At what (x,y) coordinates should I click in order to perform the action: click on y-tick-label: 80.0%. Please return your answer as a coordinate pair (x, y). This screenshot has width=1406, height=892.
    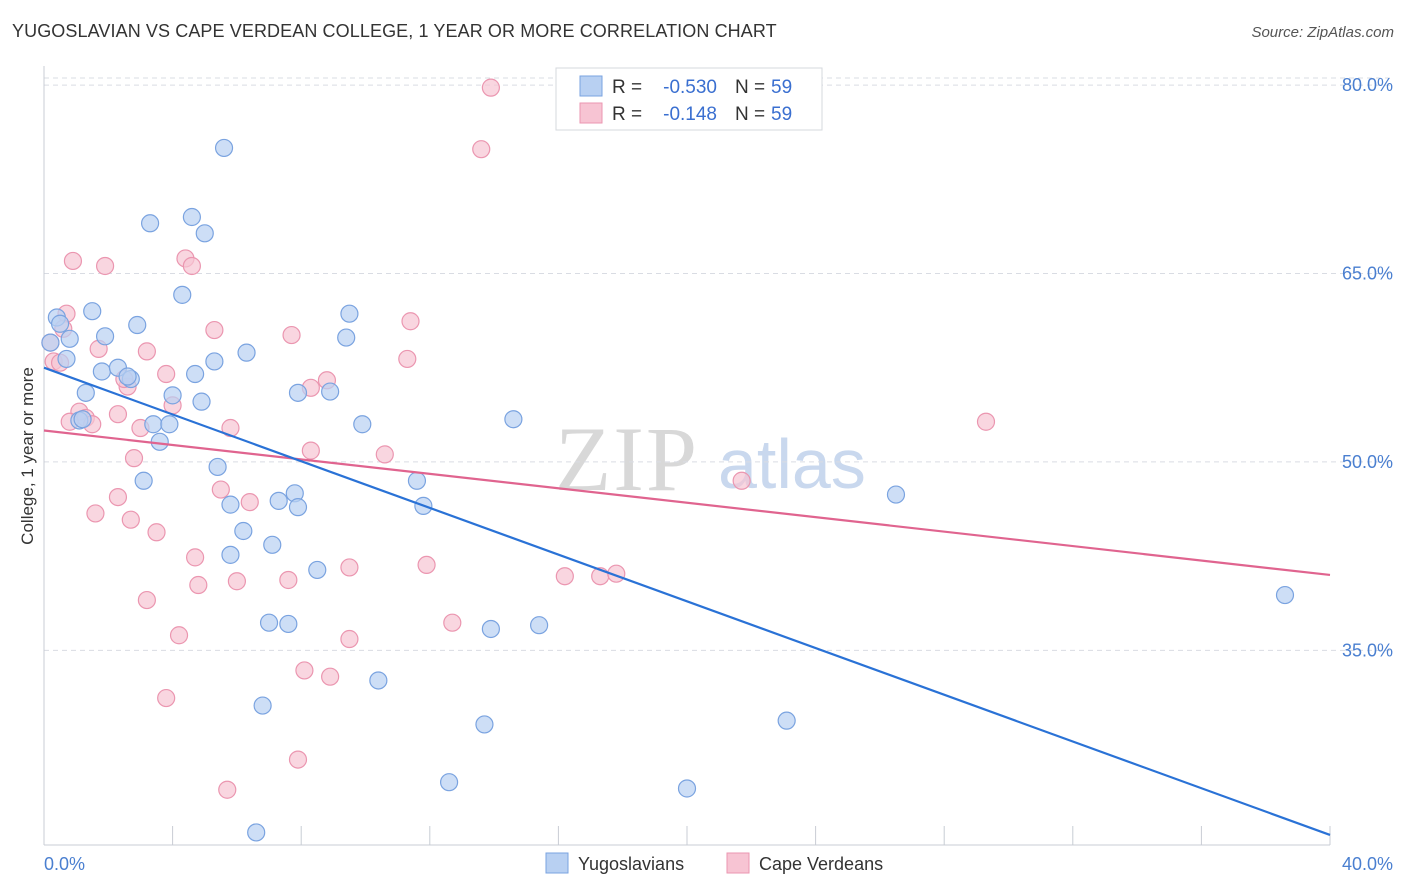
    Looking at the image, I should click on (1367, 85).